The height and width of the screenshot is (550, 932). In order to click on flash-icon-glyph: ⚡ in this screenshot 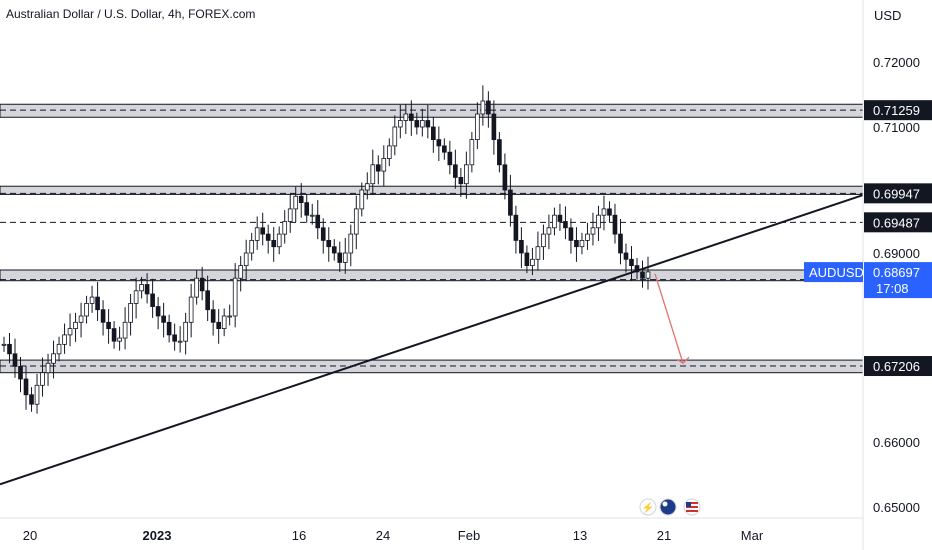, I will do `click(648, 507)`.